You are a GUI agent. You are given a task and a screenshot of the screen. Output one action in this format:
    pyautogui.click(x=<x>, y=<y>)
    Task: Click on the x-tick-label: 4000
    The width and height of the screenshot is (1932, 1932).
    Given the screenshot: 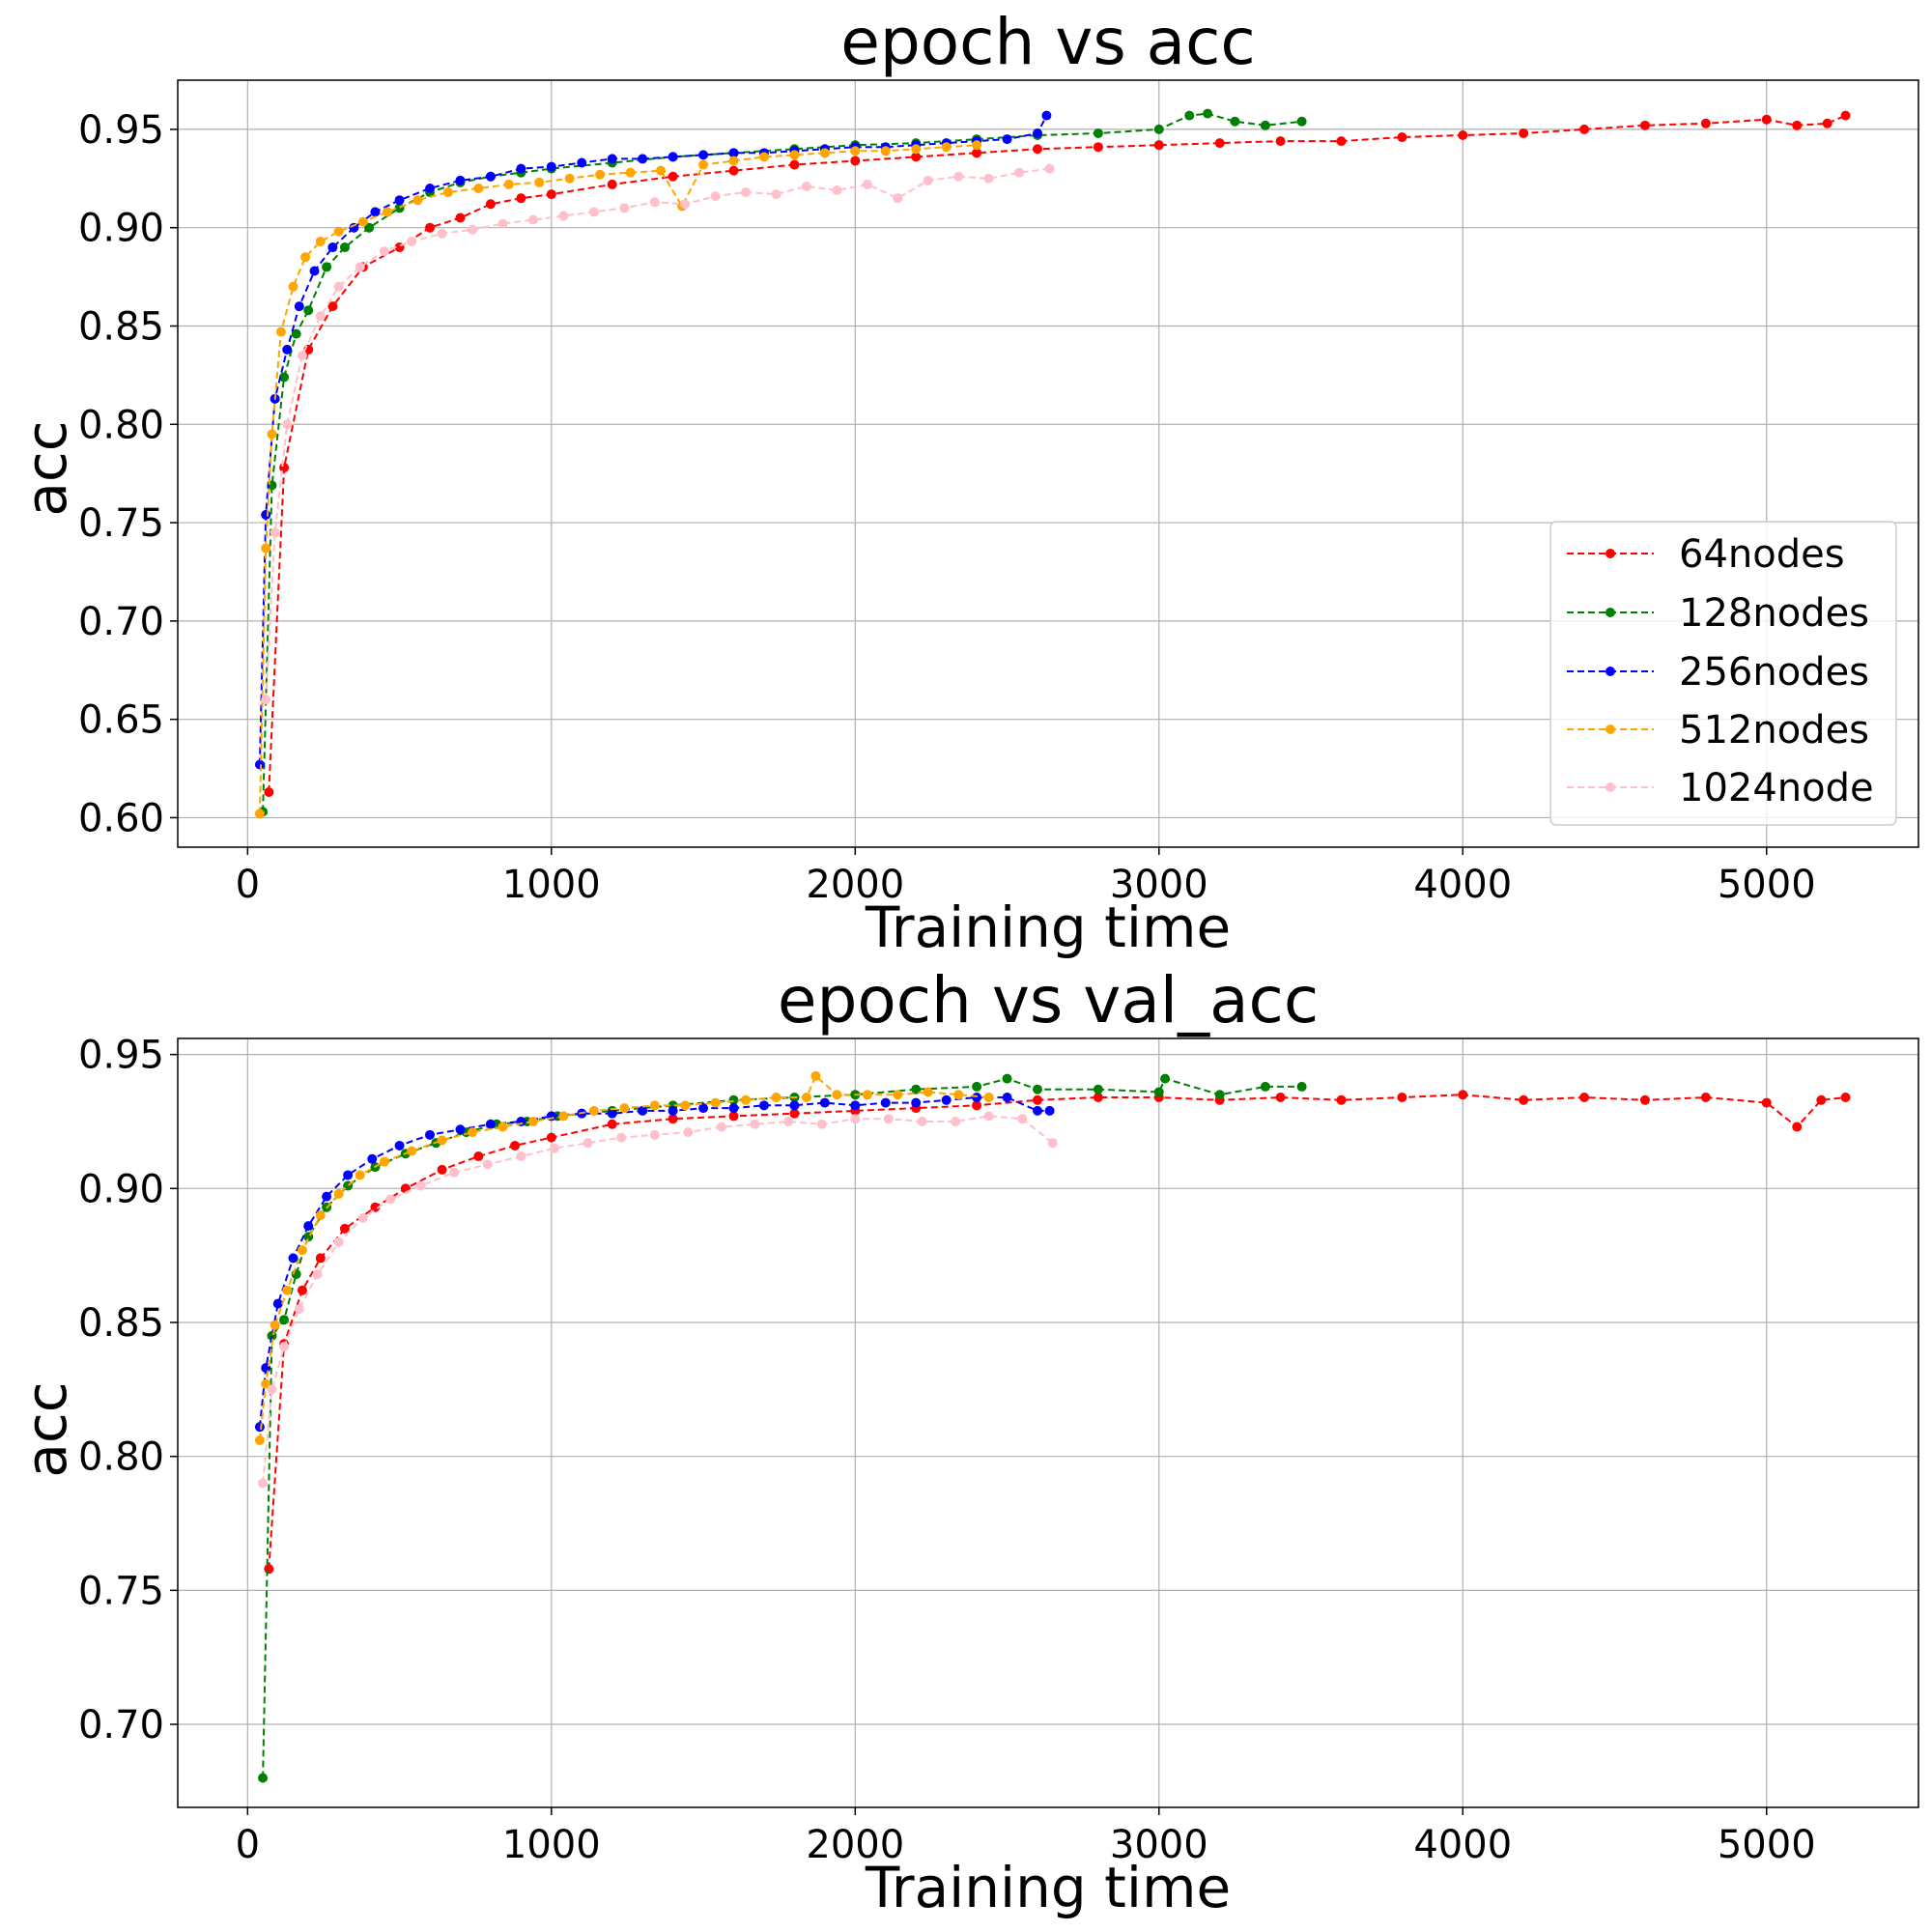 What is the action you would take?
    pyautogui.click(x=1462, y=885)
    